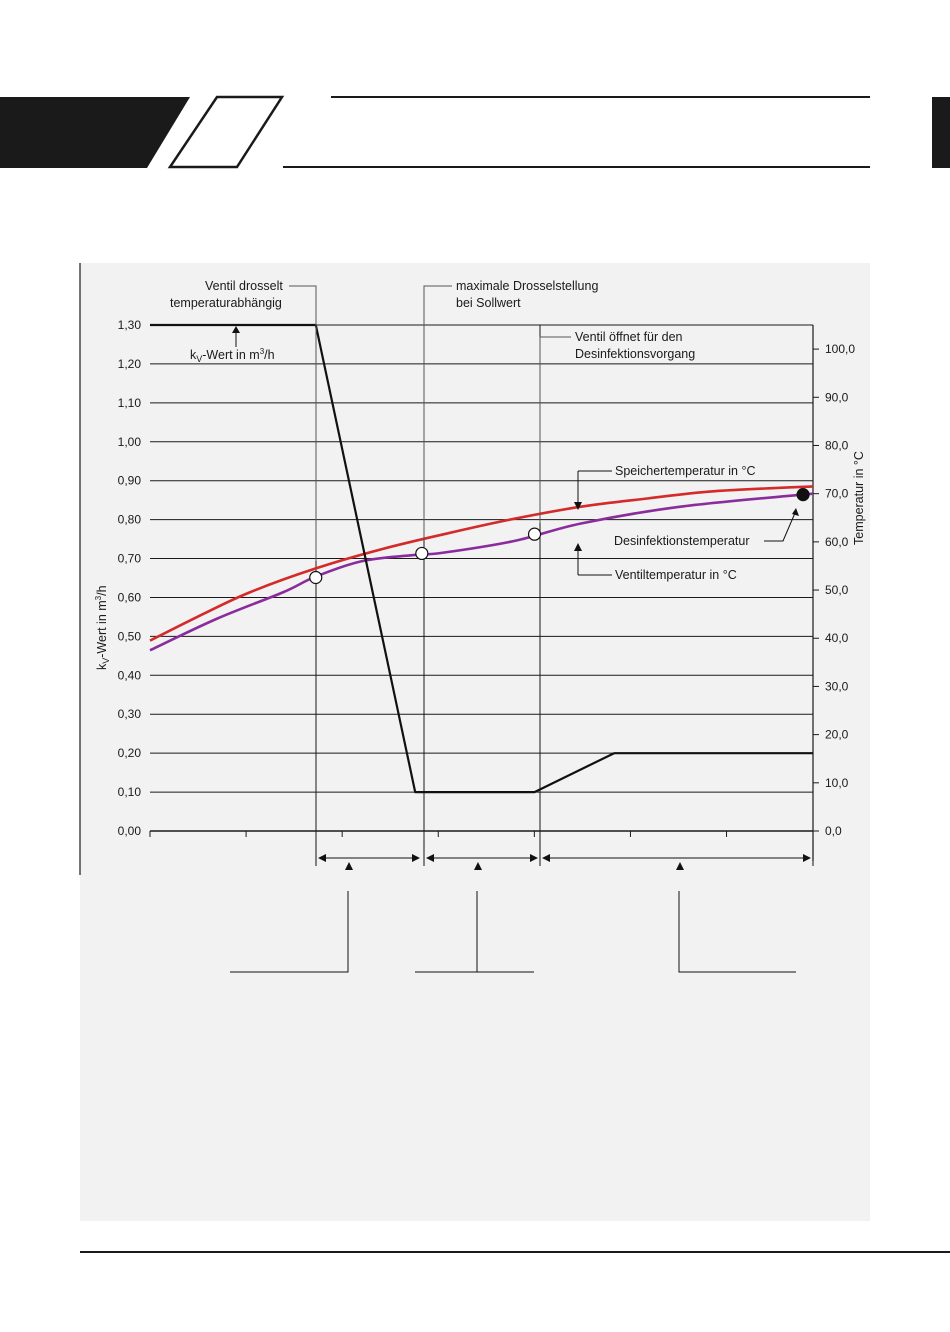 This screenshot has width=950, height=1332. What do you see at coordinates (322, 858) in the screenshot?
I see `phase-arrow-1-left-head` at bounding box center [322, 858].